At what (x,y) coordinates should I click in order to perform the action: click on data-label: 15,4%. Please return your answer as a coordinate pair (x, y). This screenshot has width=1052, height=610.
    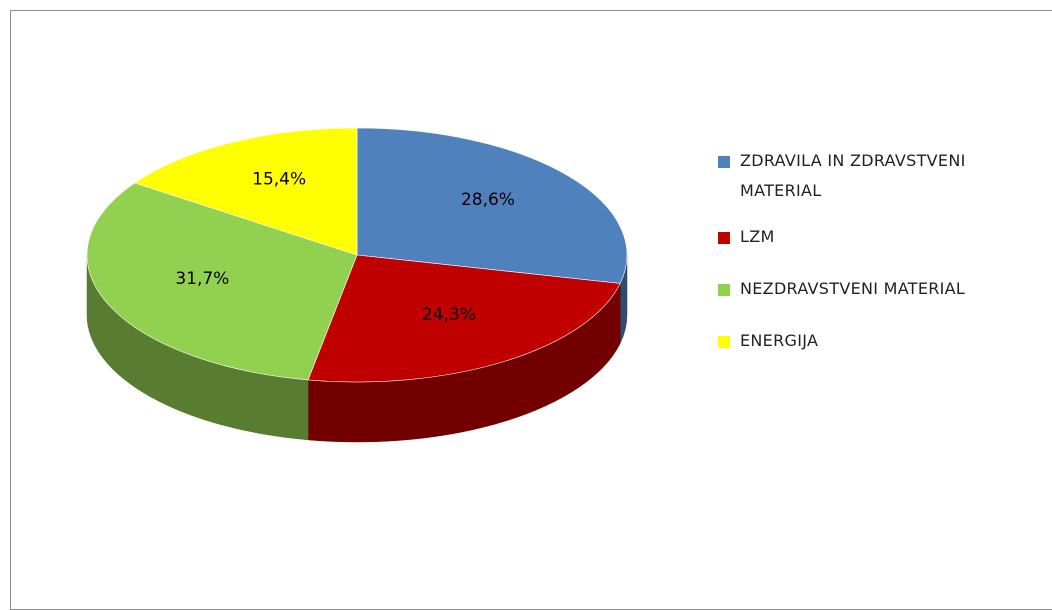
    Looking at the image, I should click on (279, 179).